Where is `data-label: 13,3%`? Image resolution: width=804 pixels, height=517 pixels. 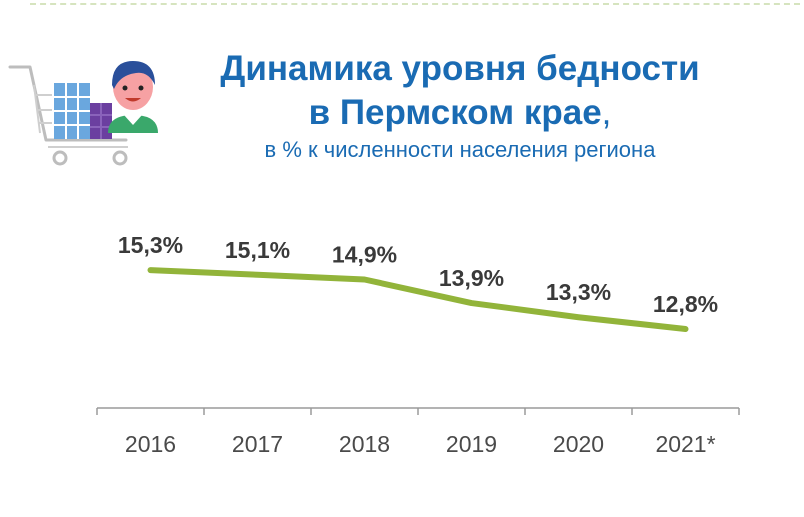 data-label: 13,3% is located at coordinates (578, 292).